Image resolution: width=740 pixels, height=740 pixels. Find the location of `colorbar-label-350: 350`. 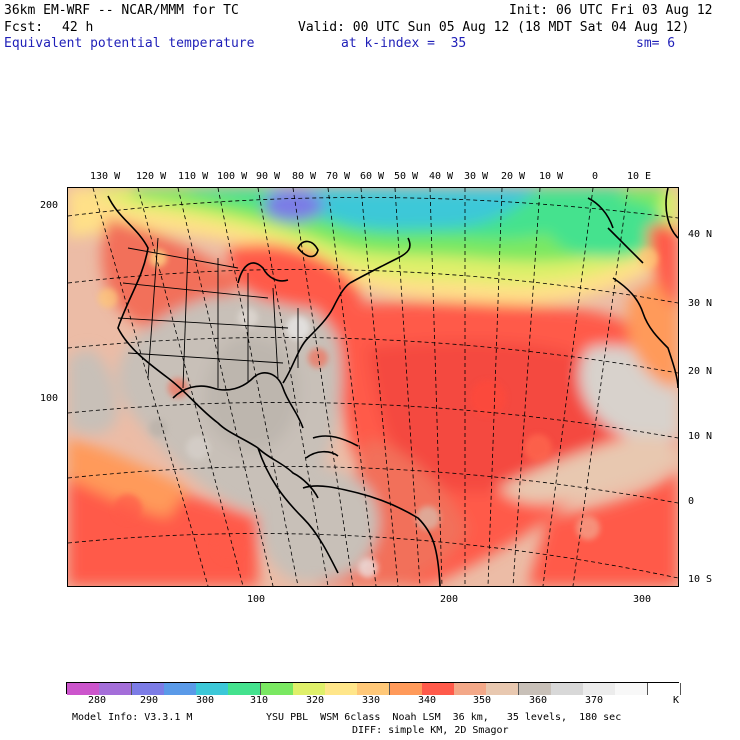

colorbar-label-350: 350 is located at coordinates (482, 700).